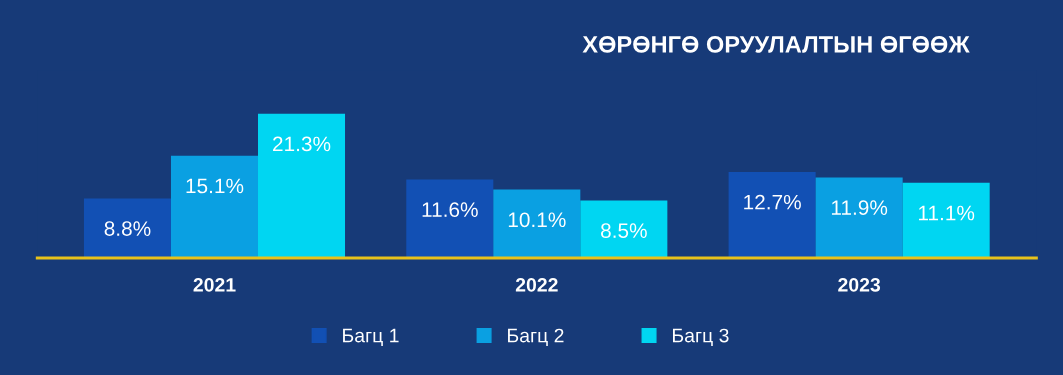  What do you see at coordinates (776, 44) in the screenshot?
I see `chart-title: ХӨРӨНГӨ ОРУУЛАЛТЫН ӨГӨӨЖ` at bounding box center [776, 44].